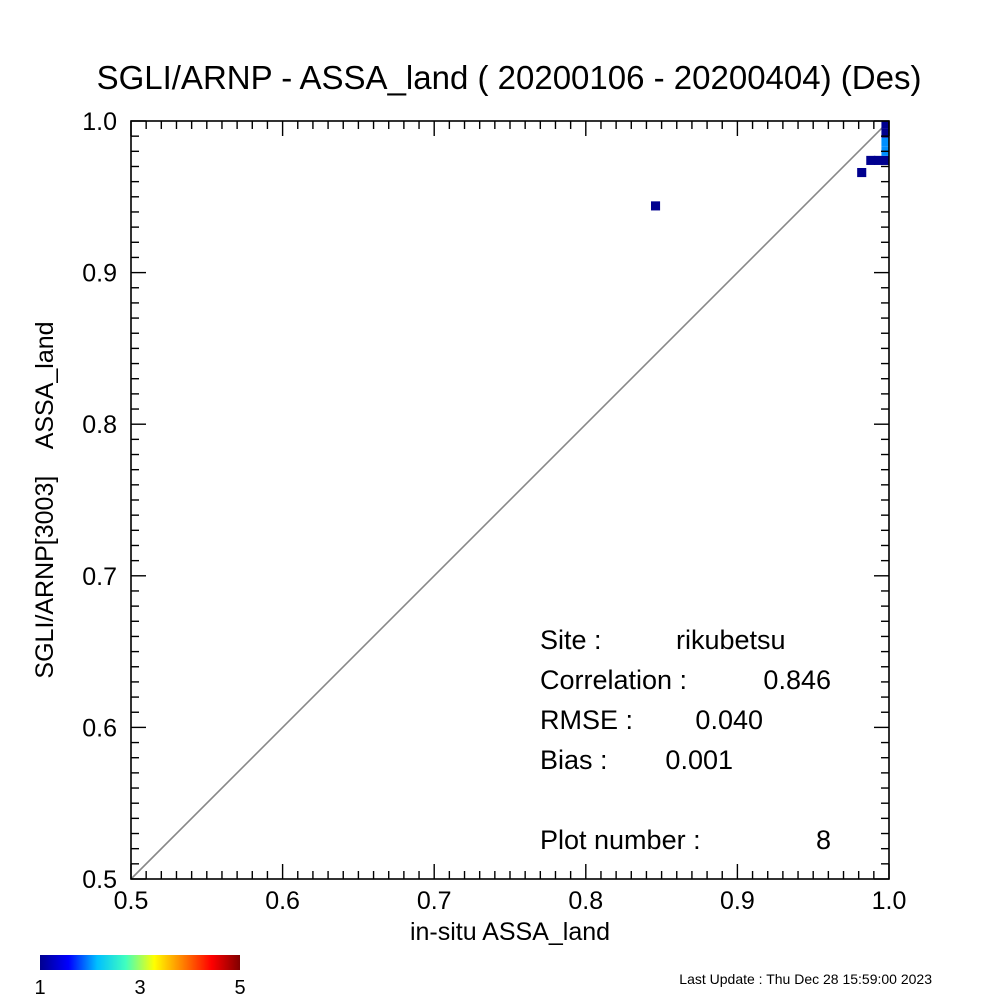 This screenshot has width=1000, height=1000. I want to click on x-tick-label: 0.8, so click(585, 901).